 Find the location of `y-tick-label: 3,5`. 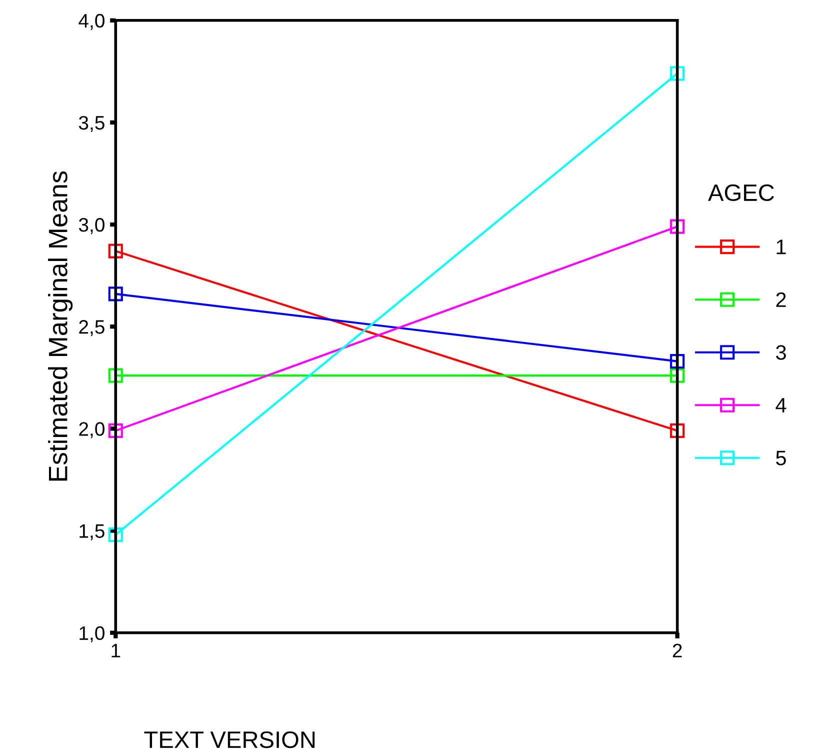

y-tick-label: 3,5 is located at coordinates (91, 124).